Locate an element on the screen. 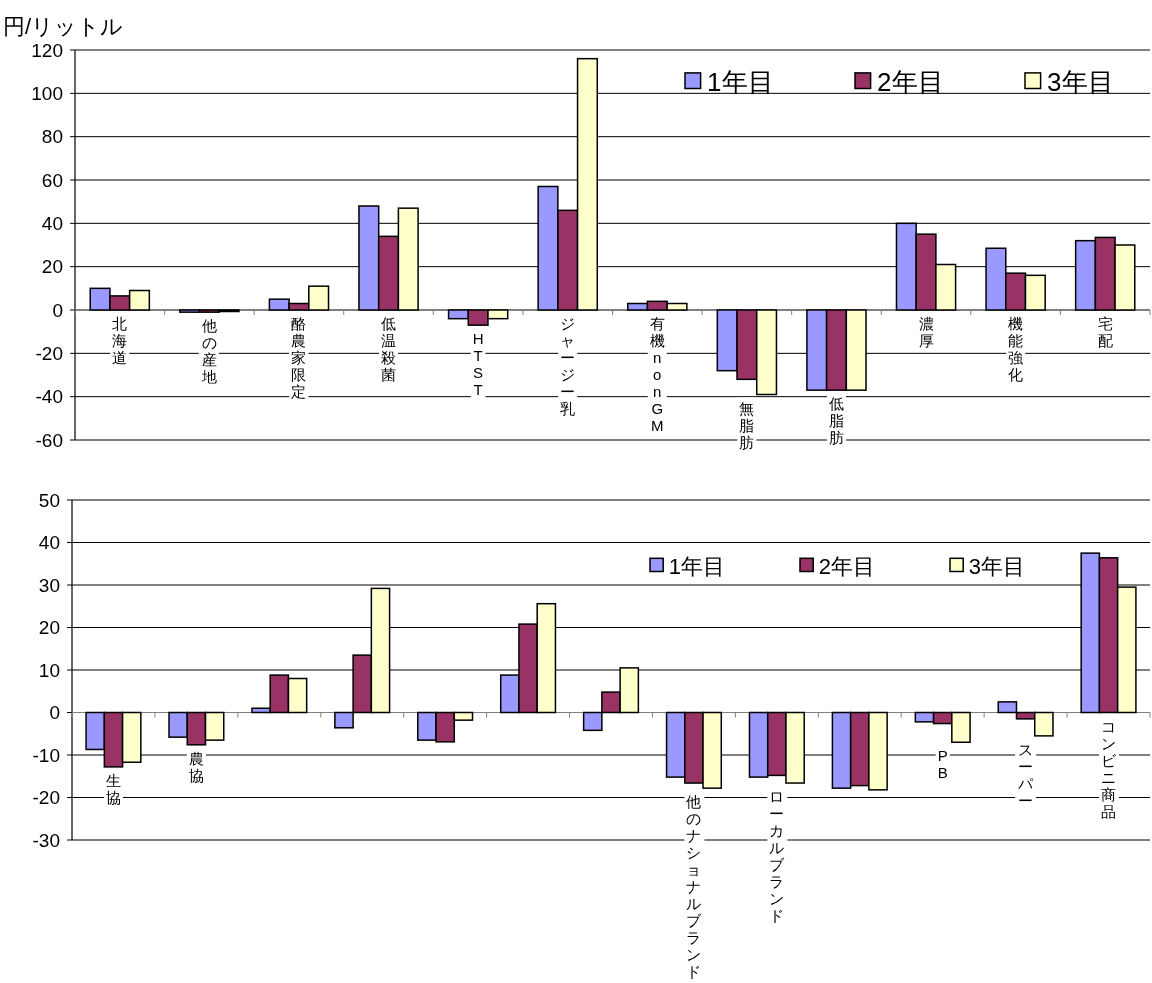 Image resolution: width=1152 pixels, height=983 pixels. xtick: 他のナショナルブランド is located at coordinates (694, 886).